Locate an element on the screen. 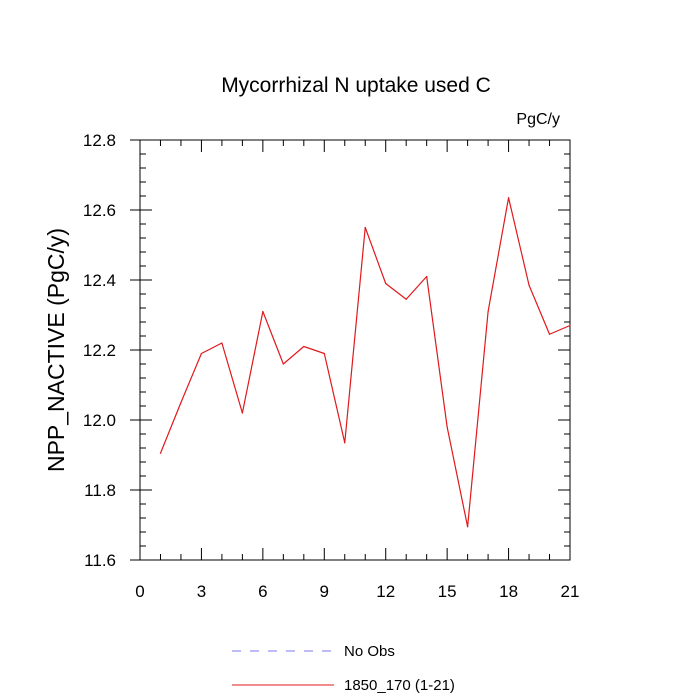 The height and width of the screenshot is (700, 700). x-tick-label: 21 is located at coordinates (570, 591).